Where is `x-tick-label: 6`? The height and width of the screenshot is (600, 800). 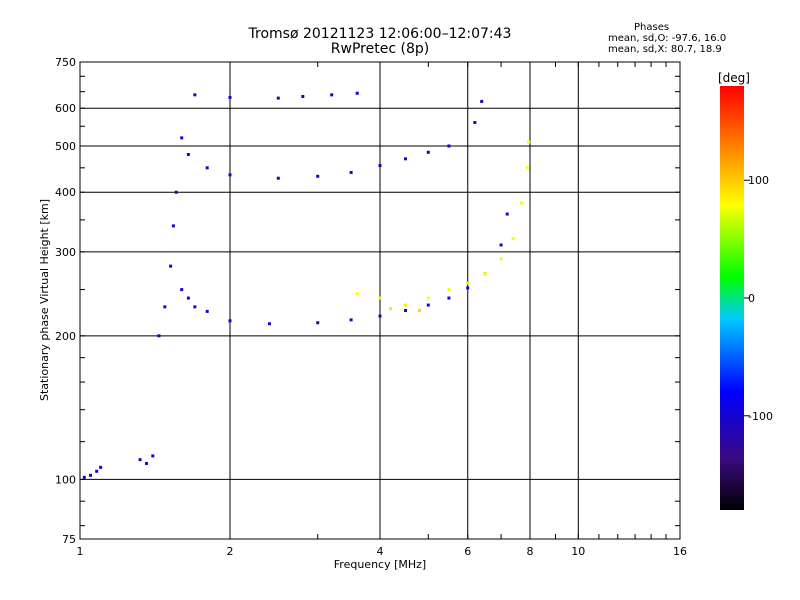 x-tick-label: 6 is located at coordinates (467, 551).